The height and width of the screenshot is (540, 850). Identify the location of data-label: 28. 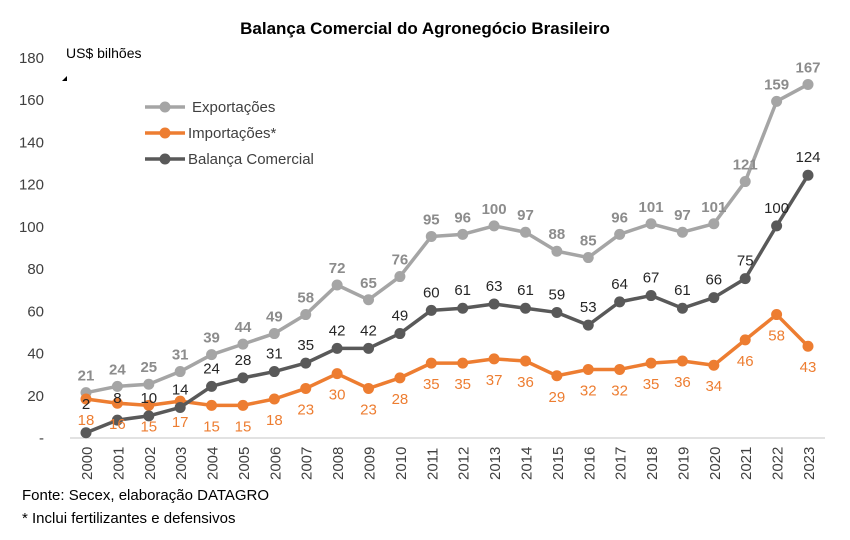
(400, 399).